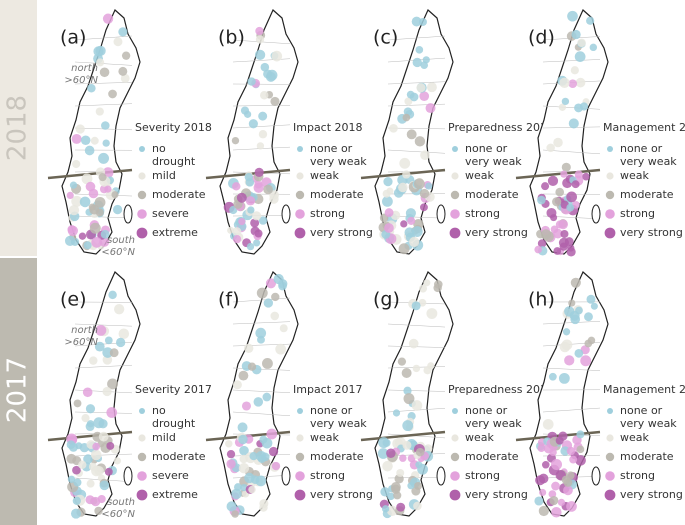 This screenshot has width=685, height=525. What do you see at coordinates (341, 232) in the screenshot?
I see `legend-label: very strong` at bounding box center [341, 232].